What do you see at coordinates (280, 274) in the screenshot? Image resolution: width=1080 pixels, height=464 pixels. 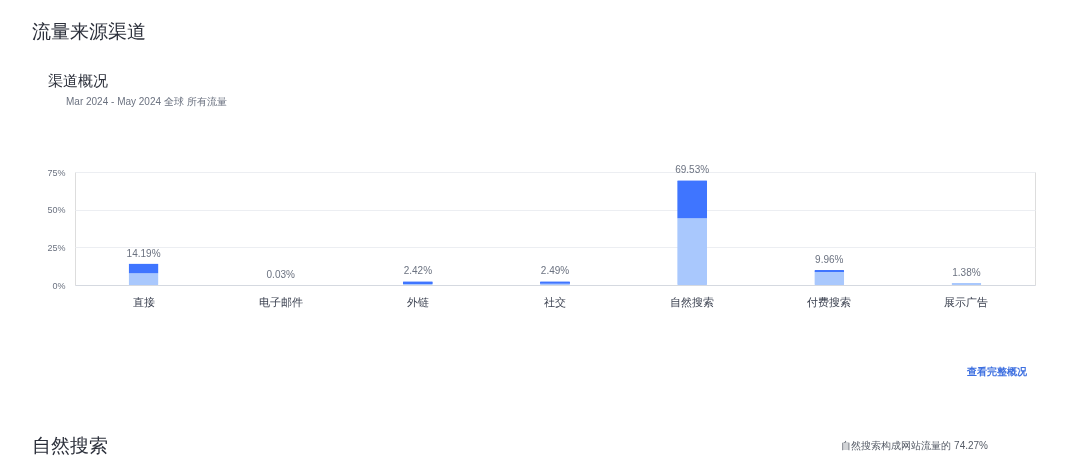 I see `total-label: 0.03%` at bounding box center [280, 274].